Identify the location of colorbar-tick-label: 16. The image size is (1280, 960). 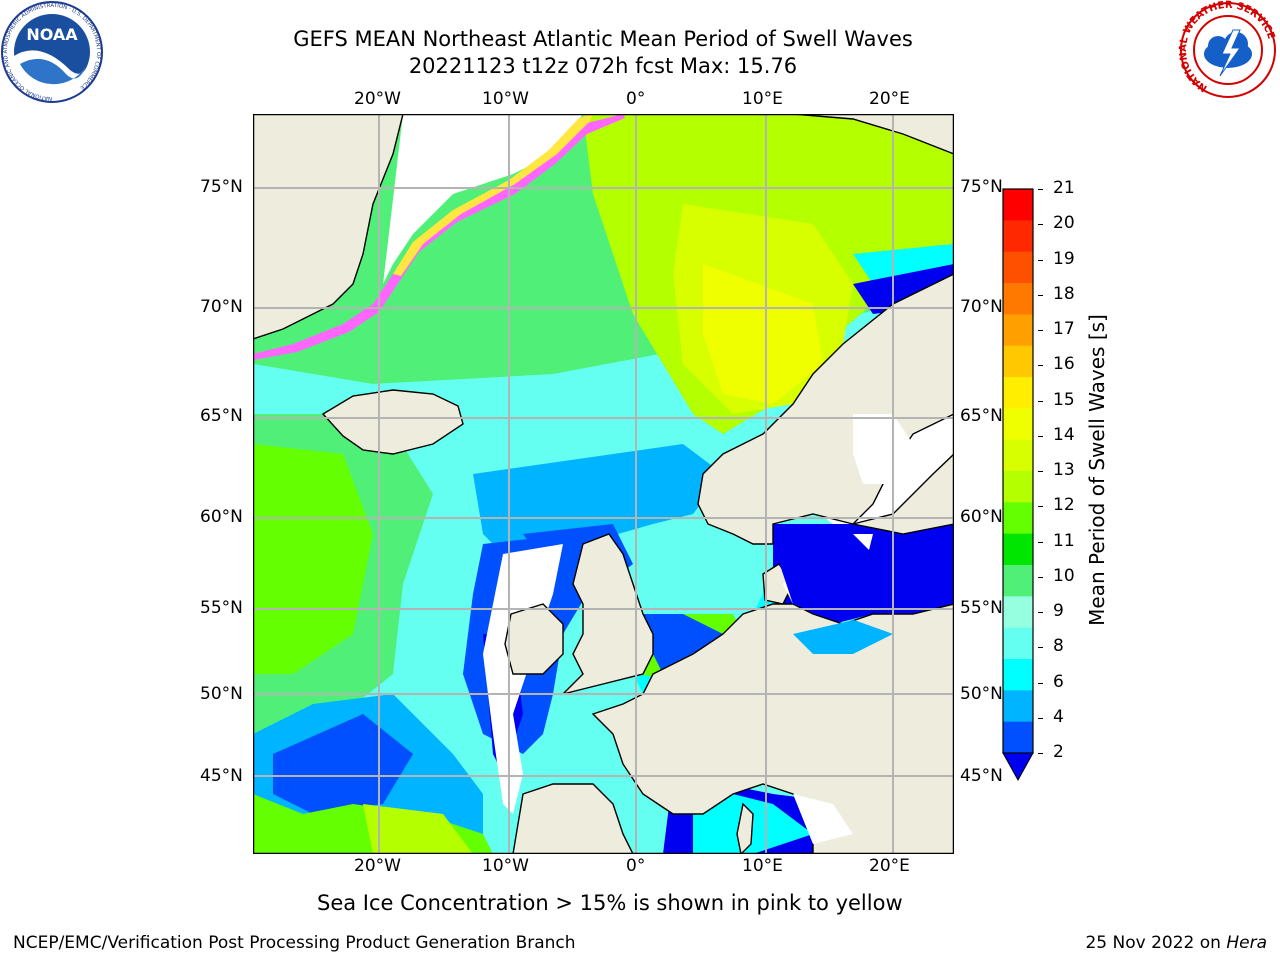
(1064, 364).